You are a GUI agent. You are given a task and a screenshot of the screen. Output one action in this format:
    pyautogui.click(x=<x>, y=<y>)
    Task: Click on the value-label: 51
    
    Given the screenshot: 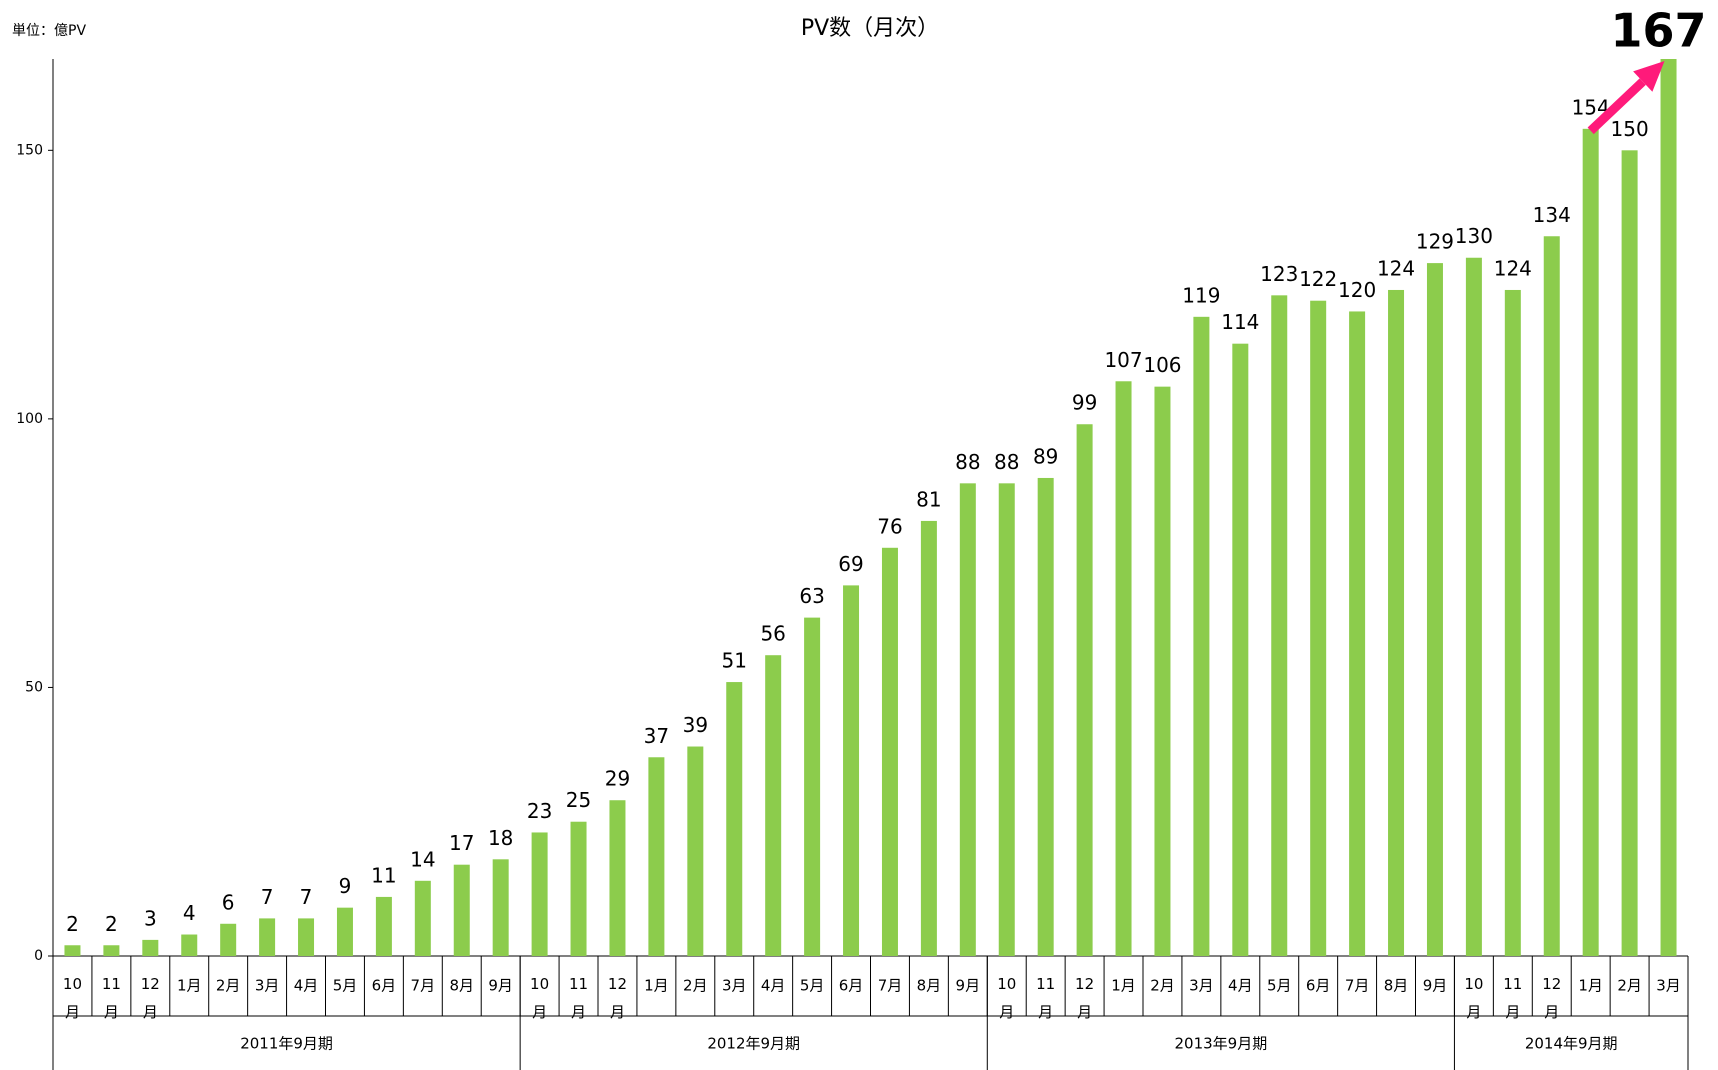 What is the action you would take?
    pyautogui.click(x=734, y=661)
    